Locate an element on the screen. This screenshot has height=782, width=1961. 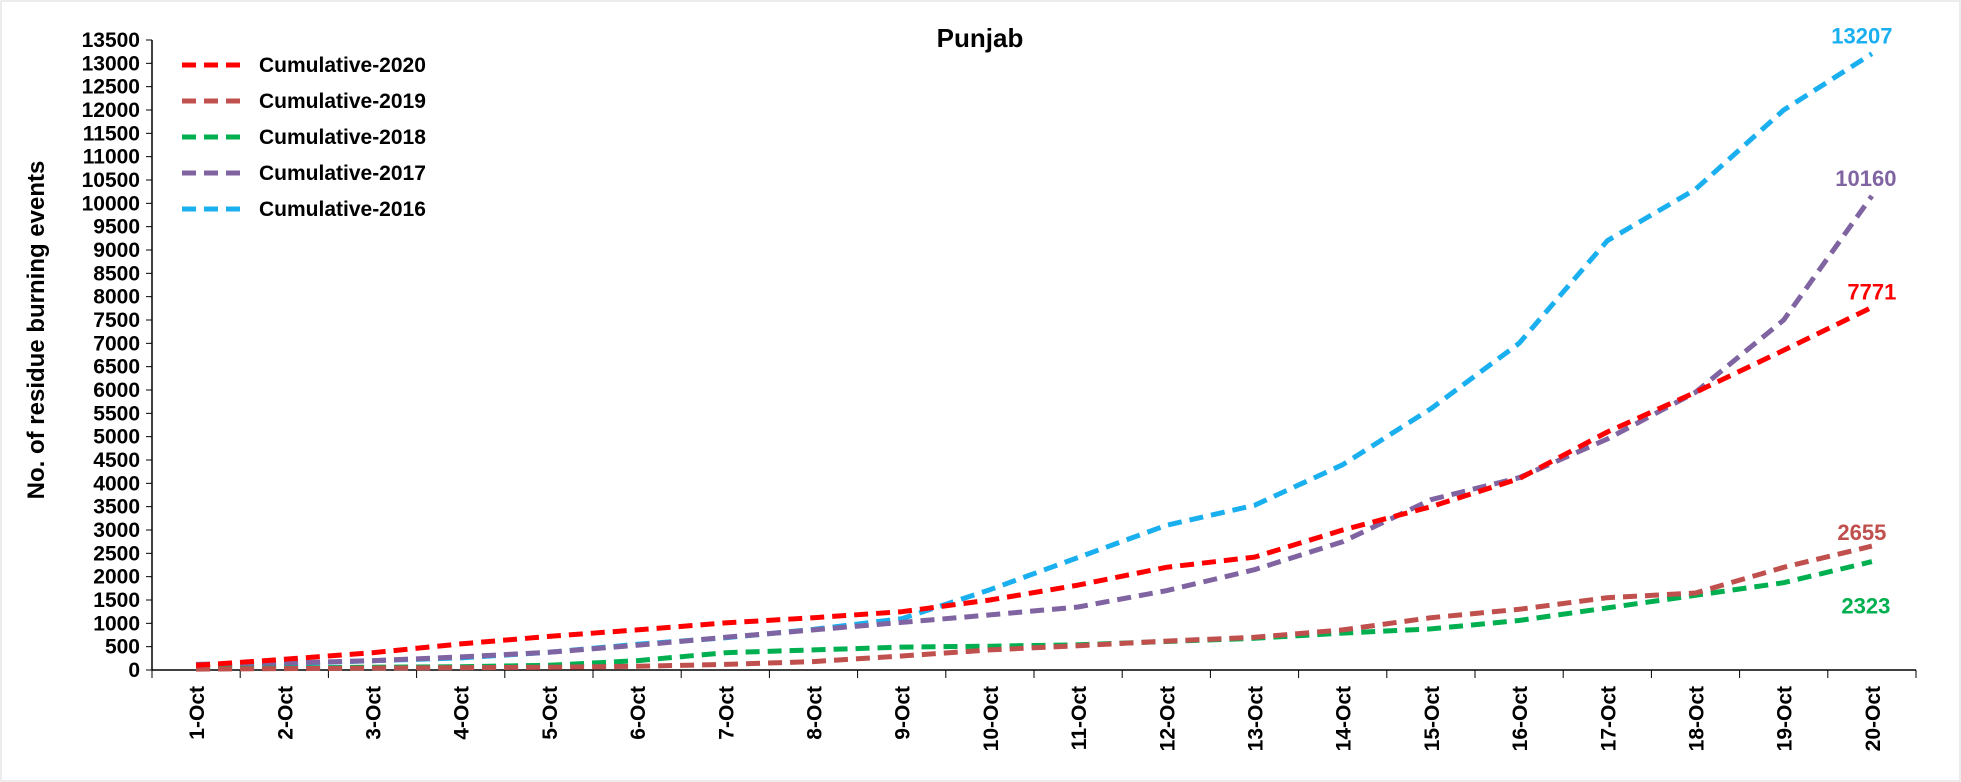
y-tick-label: 5000 is located at coordinates (116, 437).